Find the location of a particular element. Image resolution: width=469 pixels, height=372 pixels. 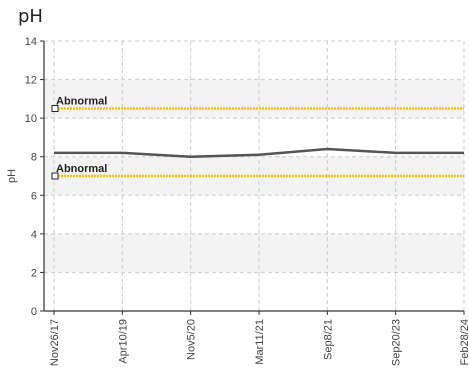

y-tick-label: 6 is located at coordinates (34, 196).